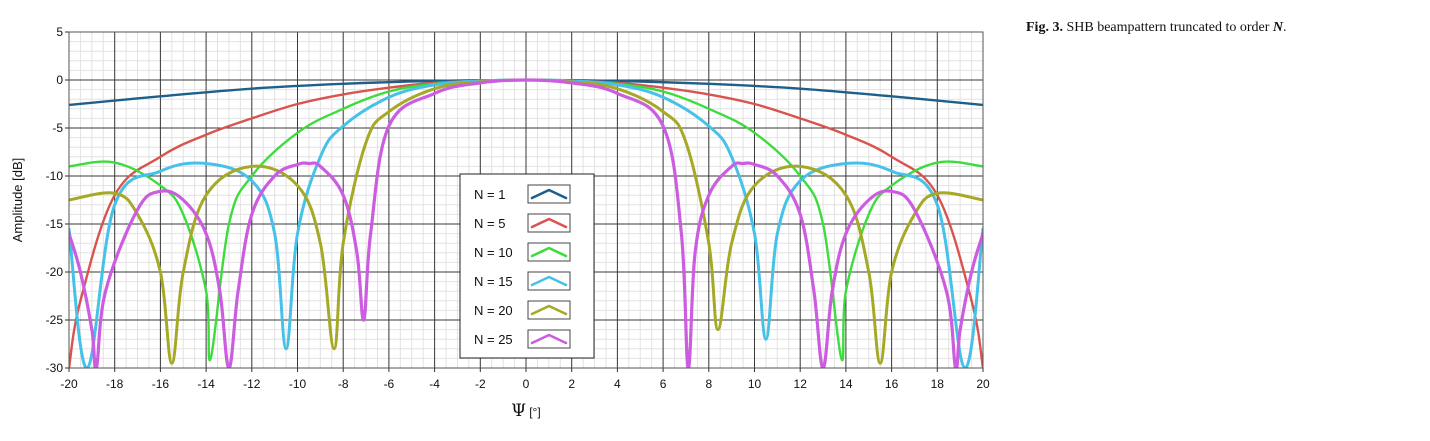 Image resolution: width=1430 pixels, height=441 pixels. I want to click on x-axis-unit: [°], so click(534, 412).